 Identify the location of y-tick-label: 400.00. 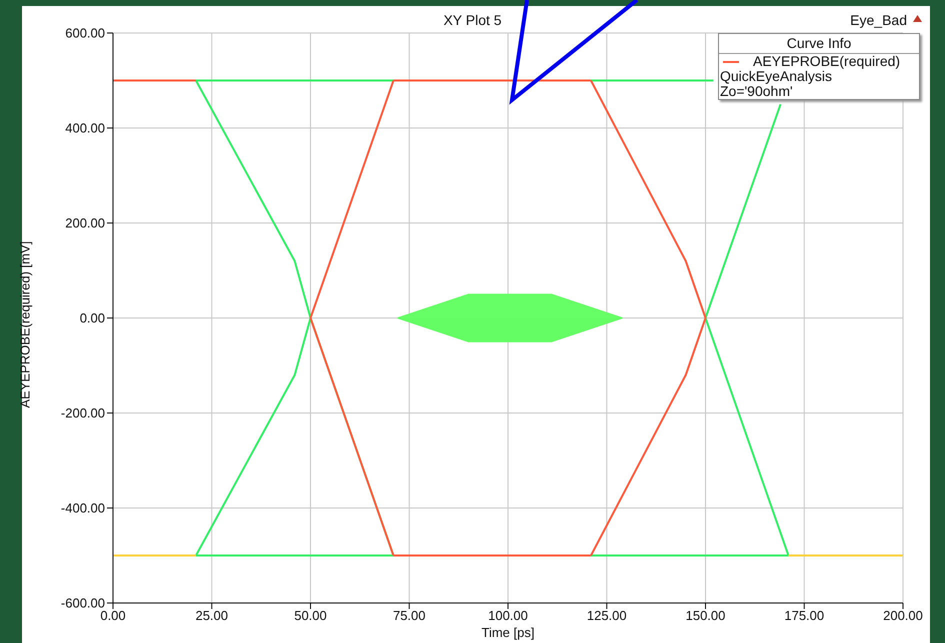
(85, 128).